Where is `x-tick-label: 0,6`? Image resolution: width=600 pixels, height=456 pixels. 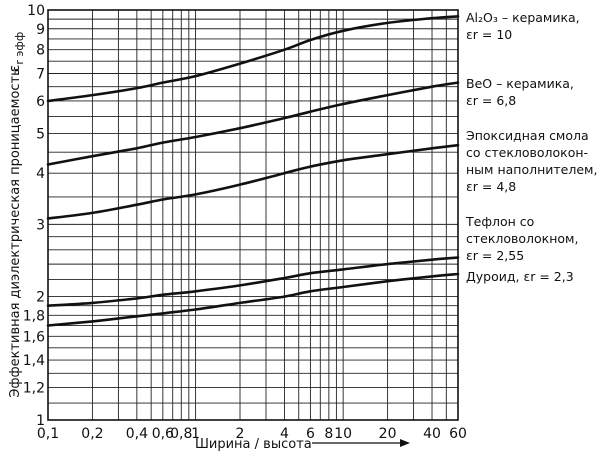 x-tick-label: 0,6 is located at coordinates (163, 434).